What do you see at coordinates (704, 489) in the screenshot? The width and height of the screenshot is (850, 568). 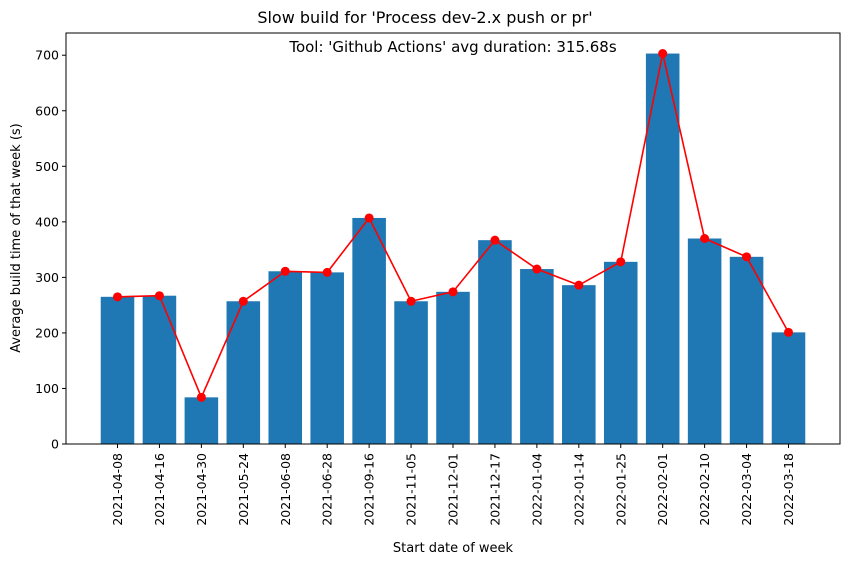 I see `x-tick-label: 2022-02-10` at bounding box center [704, 489].